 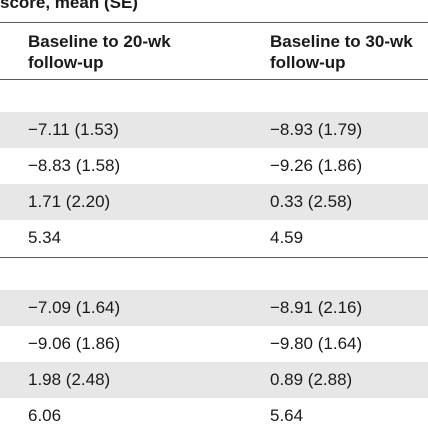 What do you see at coordinates (74, 343) in the screenshot?
I see `cell-20wk: −9.06 (1.86)` at bounding box center [74, 343].